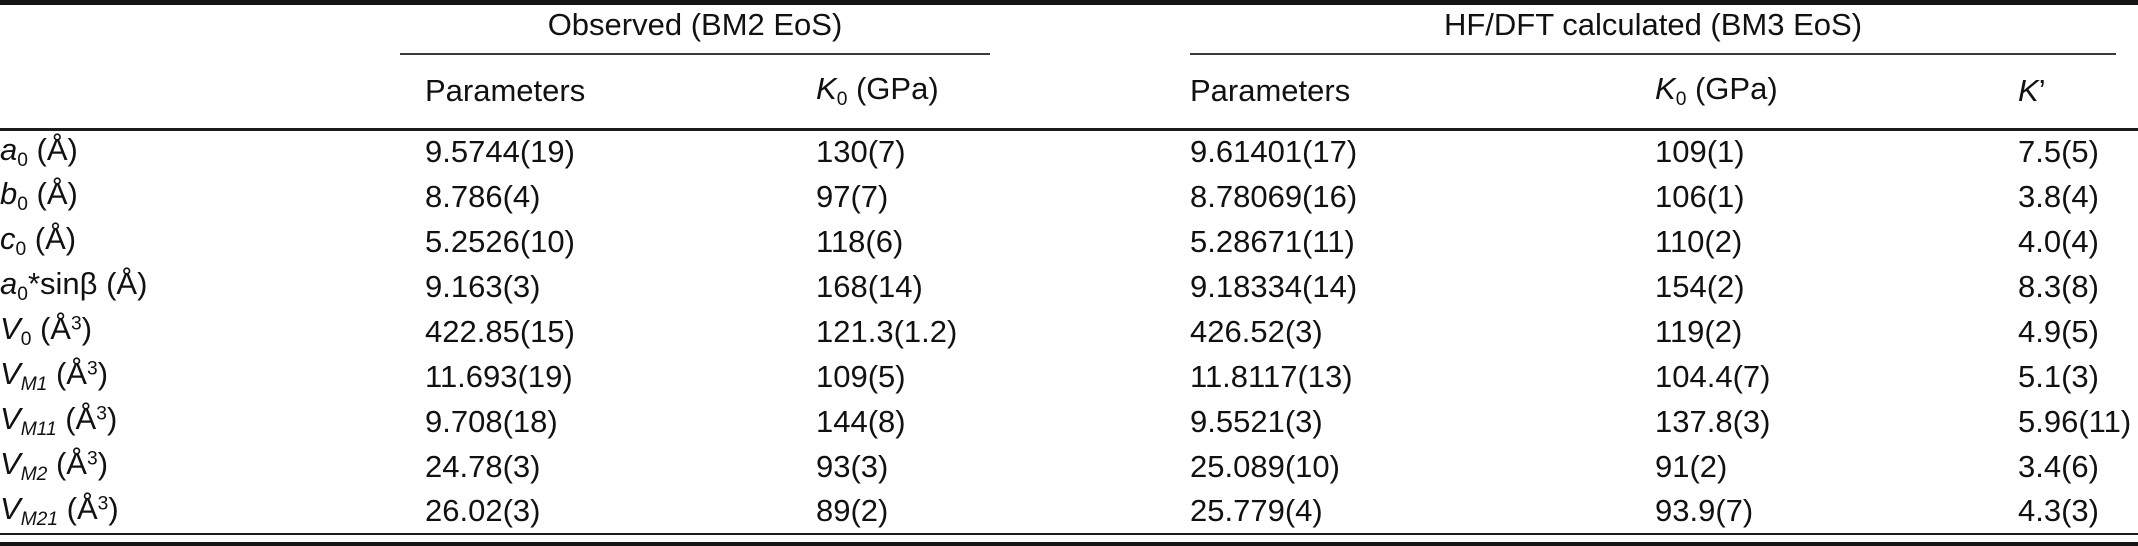 Image resolution: width=2138 pixels, height=546 pixels. What do you see at coordinates (1003, 512) in the screenshot?
I see `cell-obs-k0: 89(2)` at bounding box center [1003, 512].